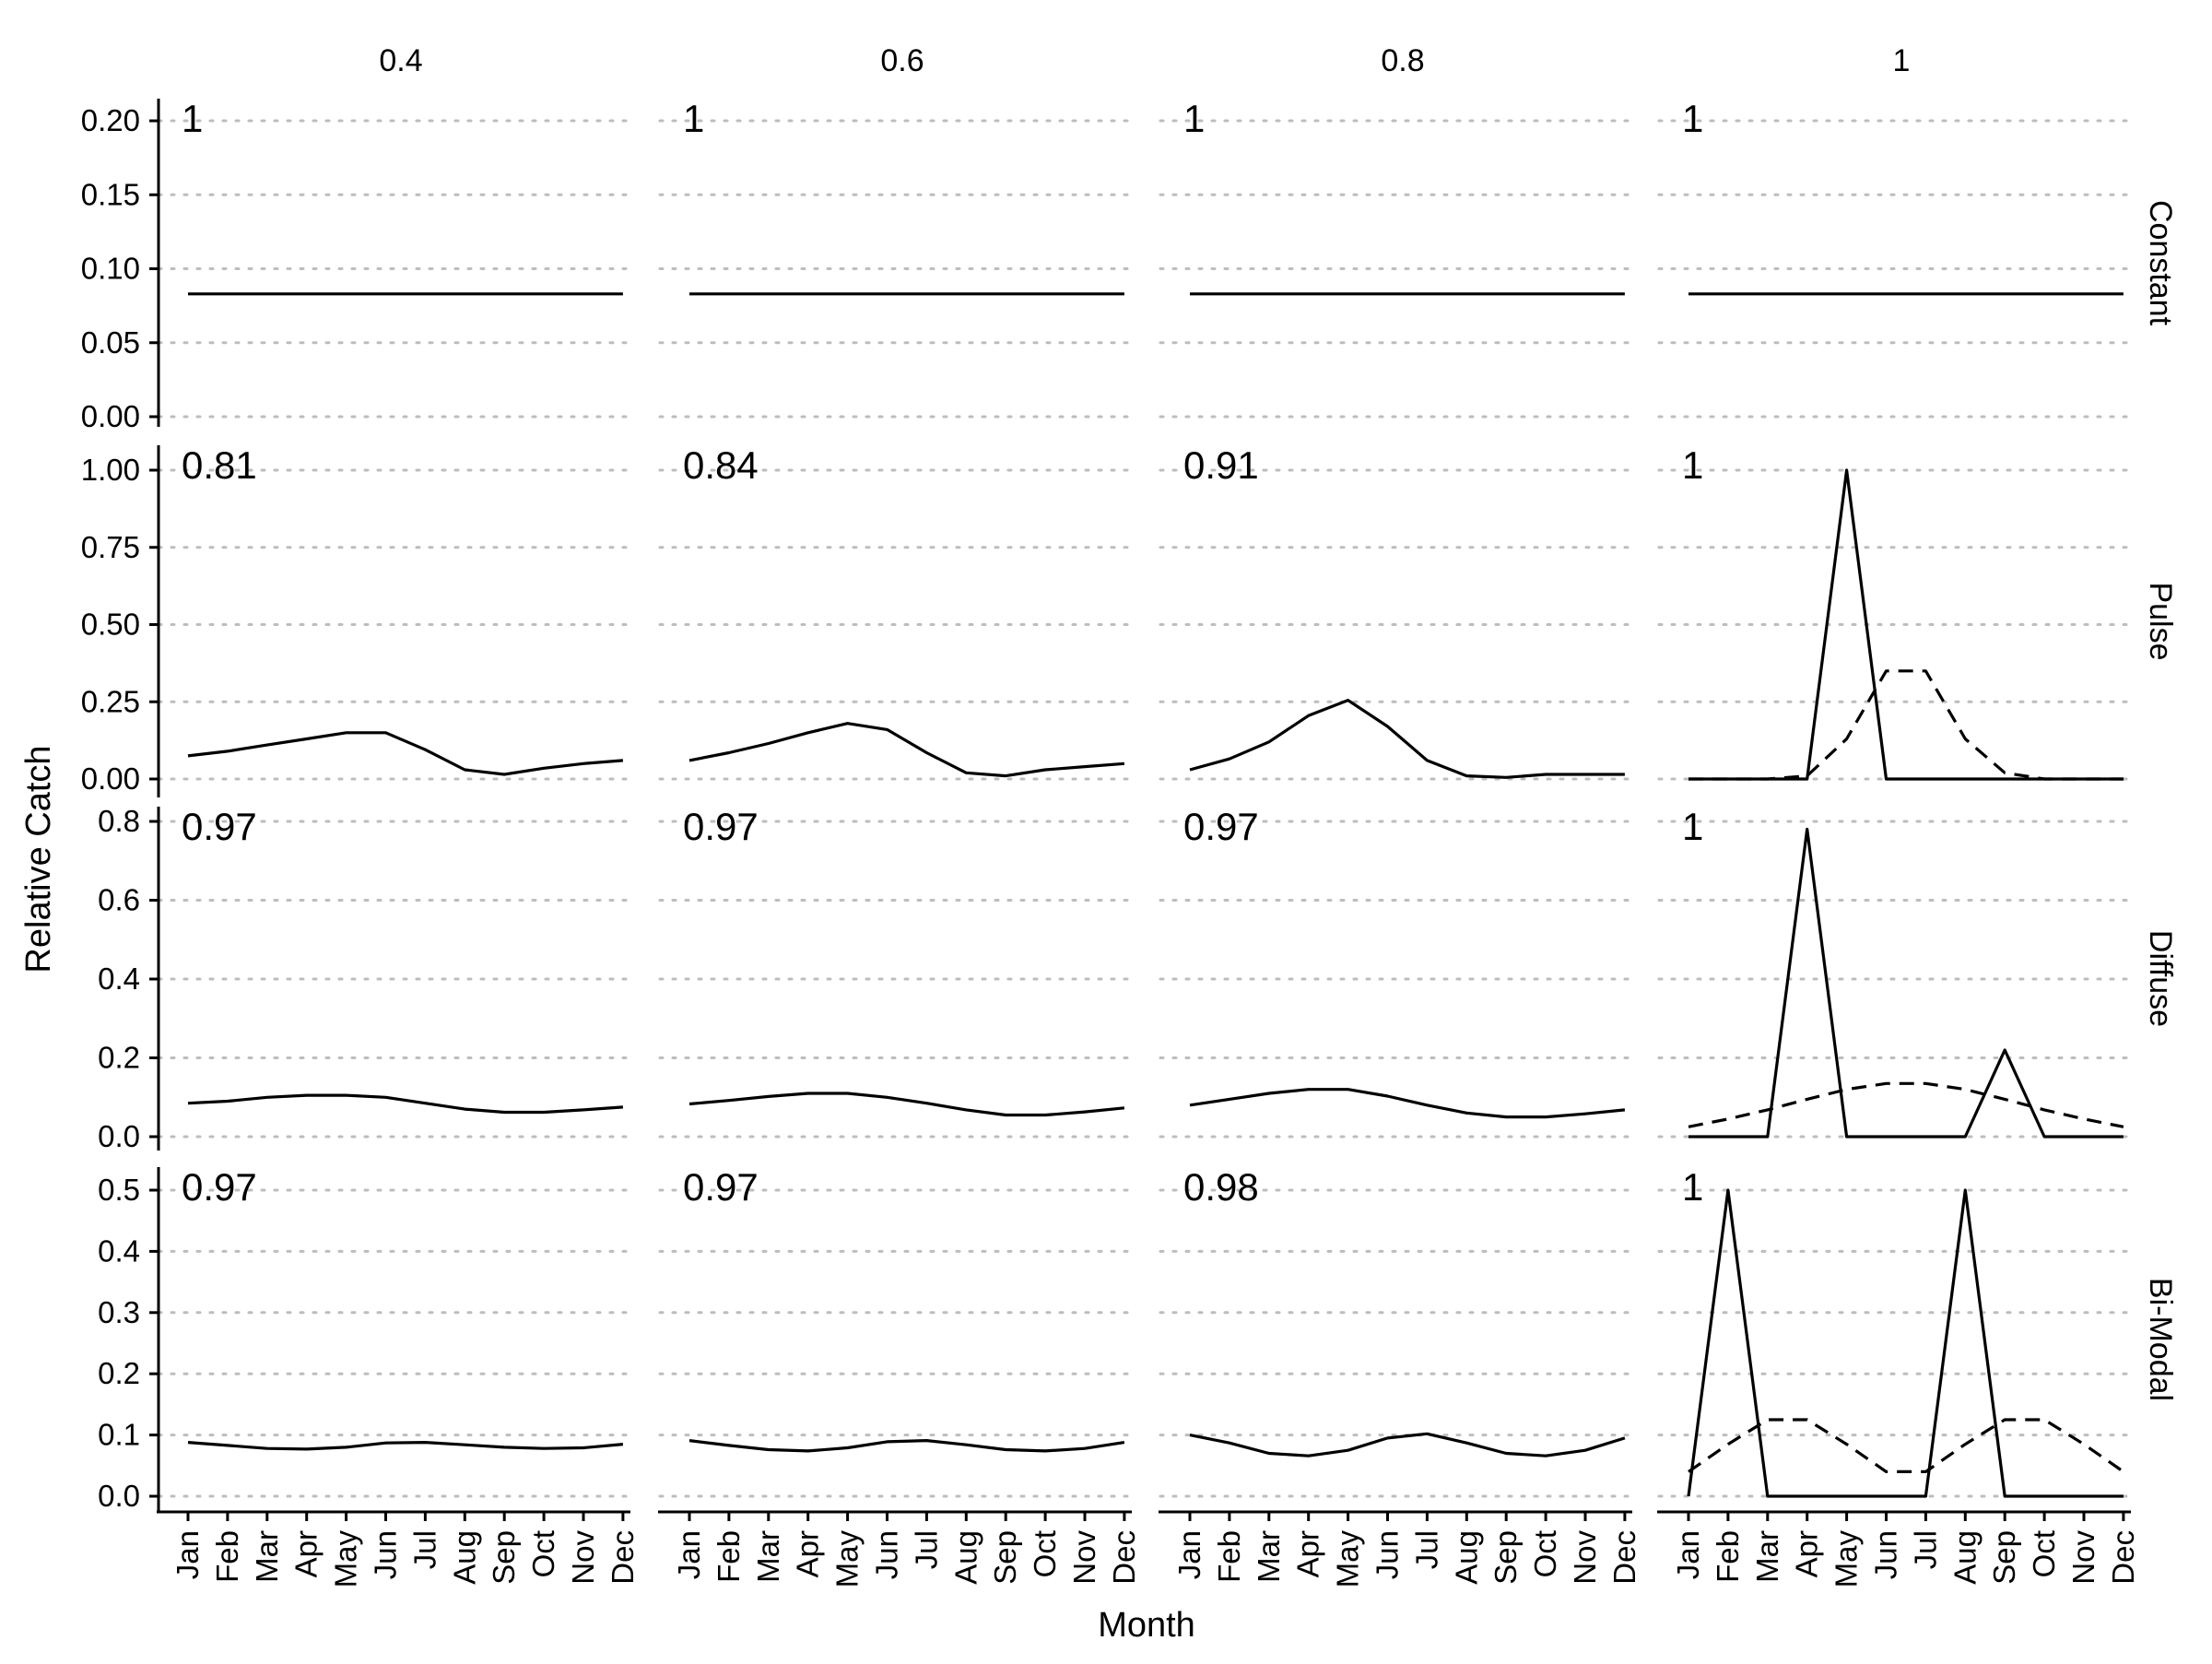 This screenshot has width=2212, height=1664. Describe the element at coordinates (219, 465) in the screenshot. I see `panel-annotation: 0.81` at that location.